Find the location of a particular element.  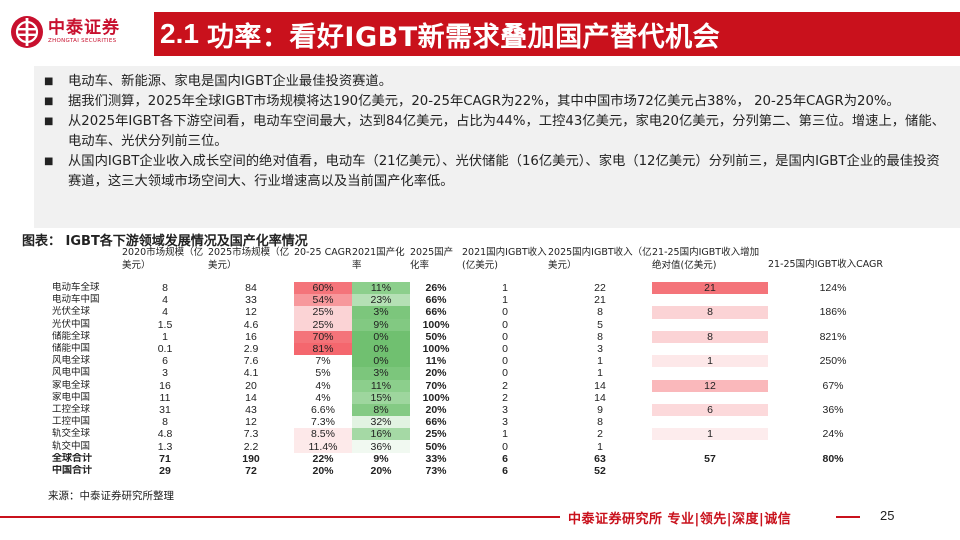

column-header is located at coordinates (85, 264).